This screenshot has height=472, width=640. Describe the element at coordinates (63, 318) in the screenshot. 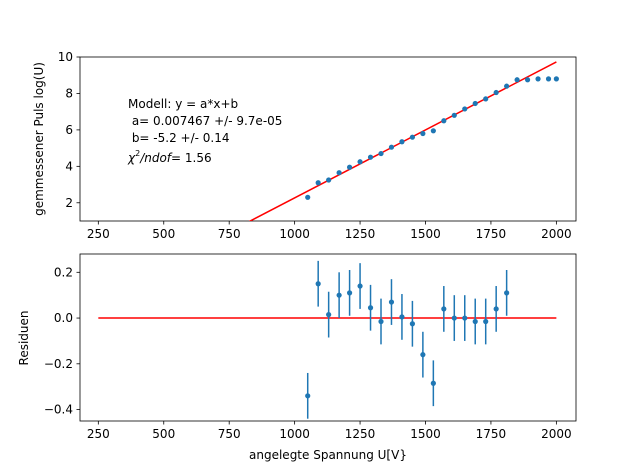

I see `residual-plot-y-tick-label: 0.0` at that location.